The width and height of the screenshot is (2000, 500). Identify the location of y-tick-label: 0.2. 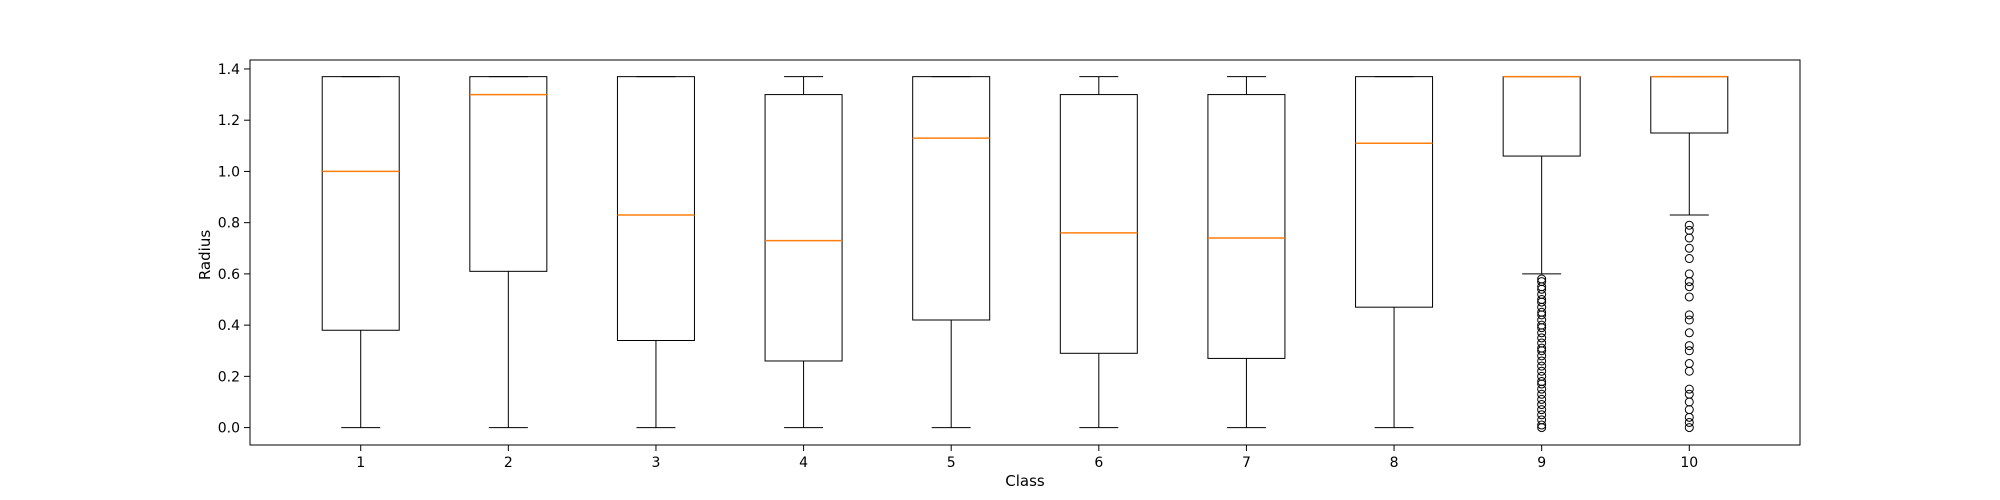
(229, 377).